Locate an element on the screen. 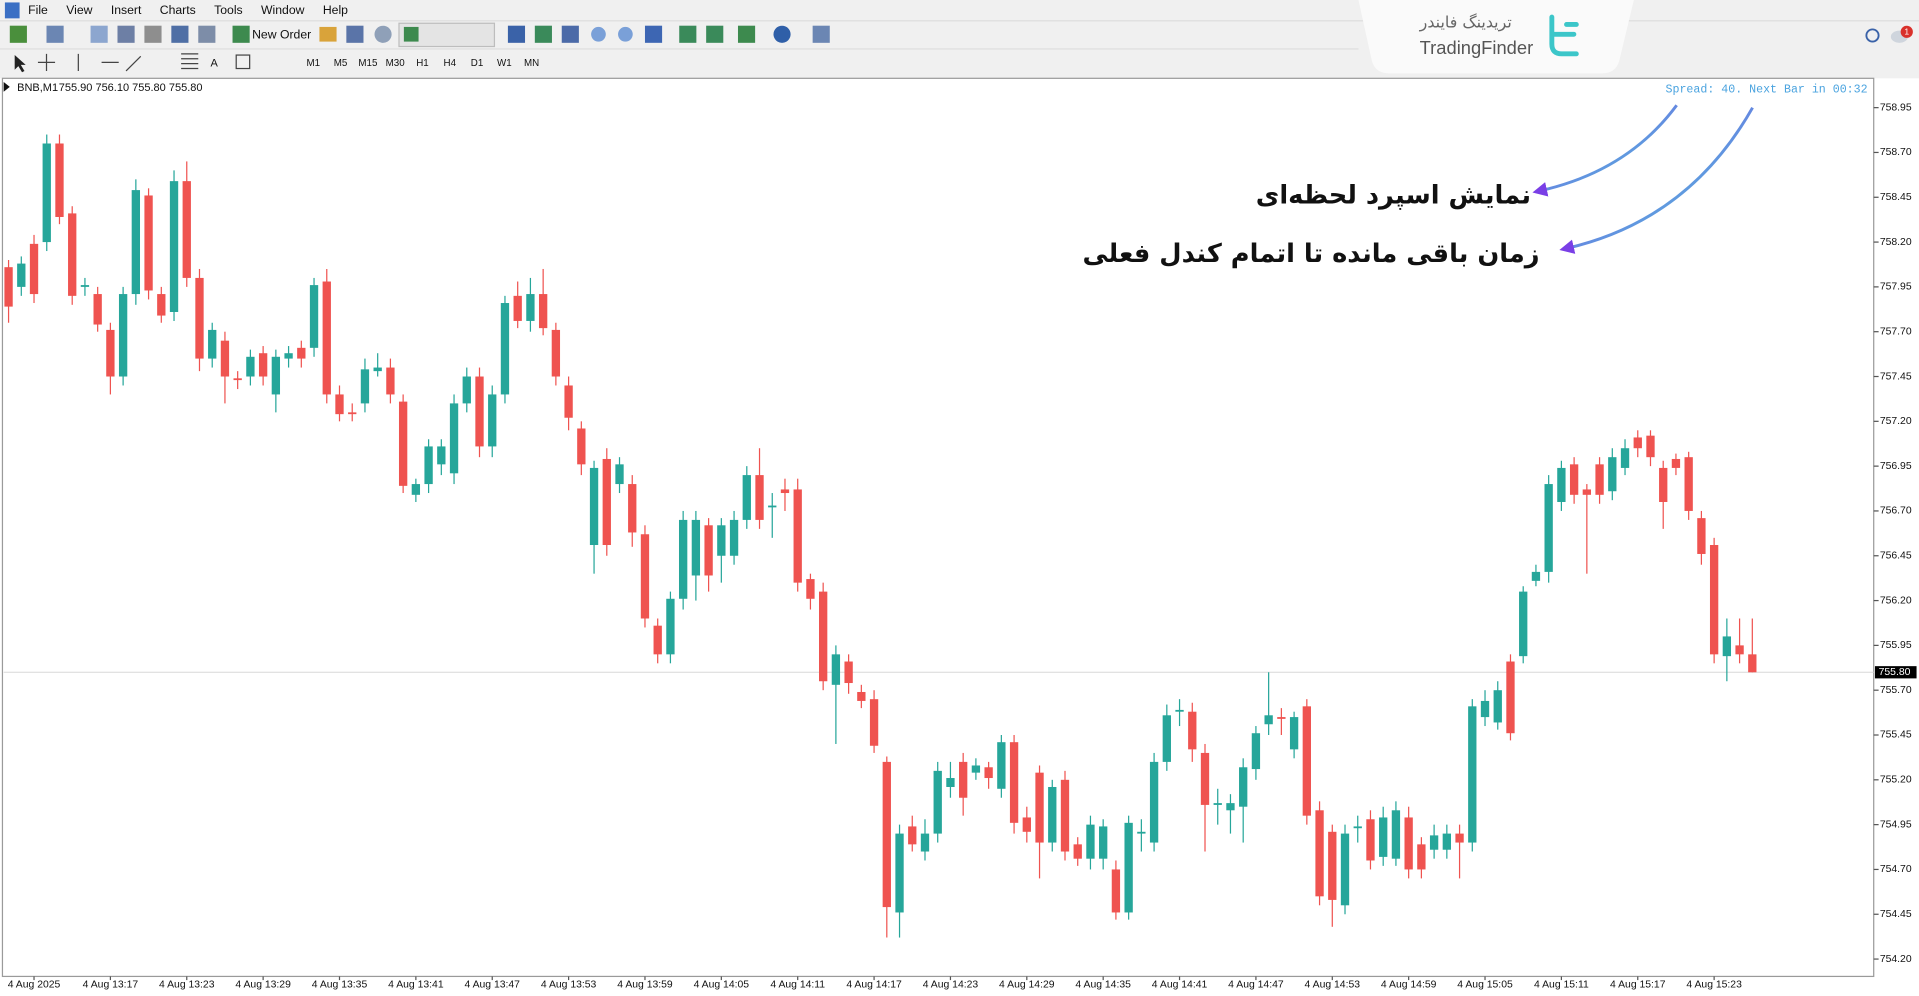 Image resolution: width=1919 pixels, height=996 pixels. menu-item: Help is located at coordinates (335, 10).